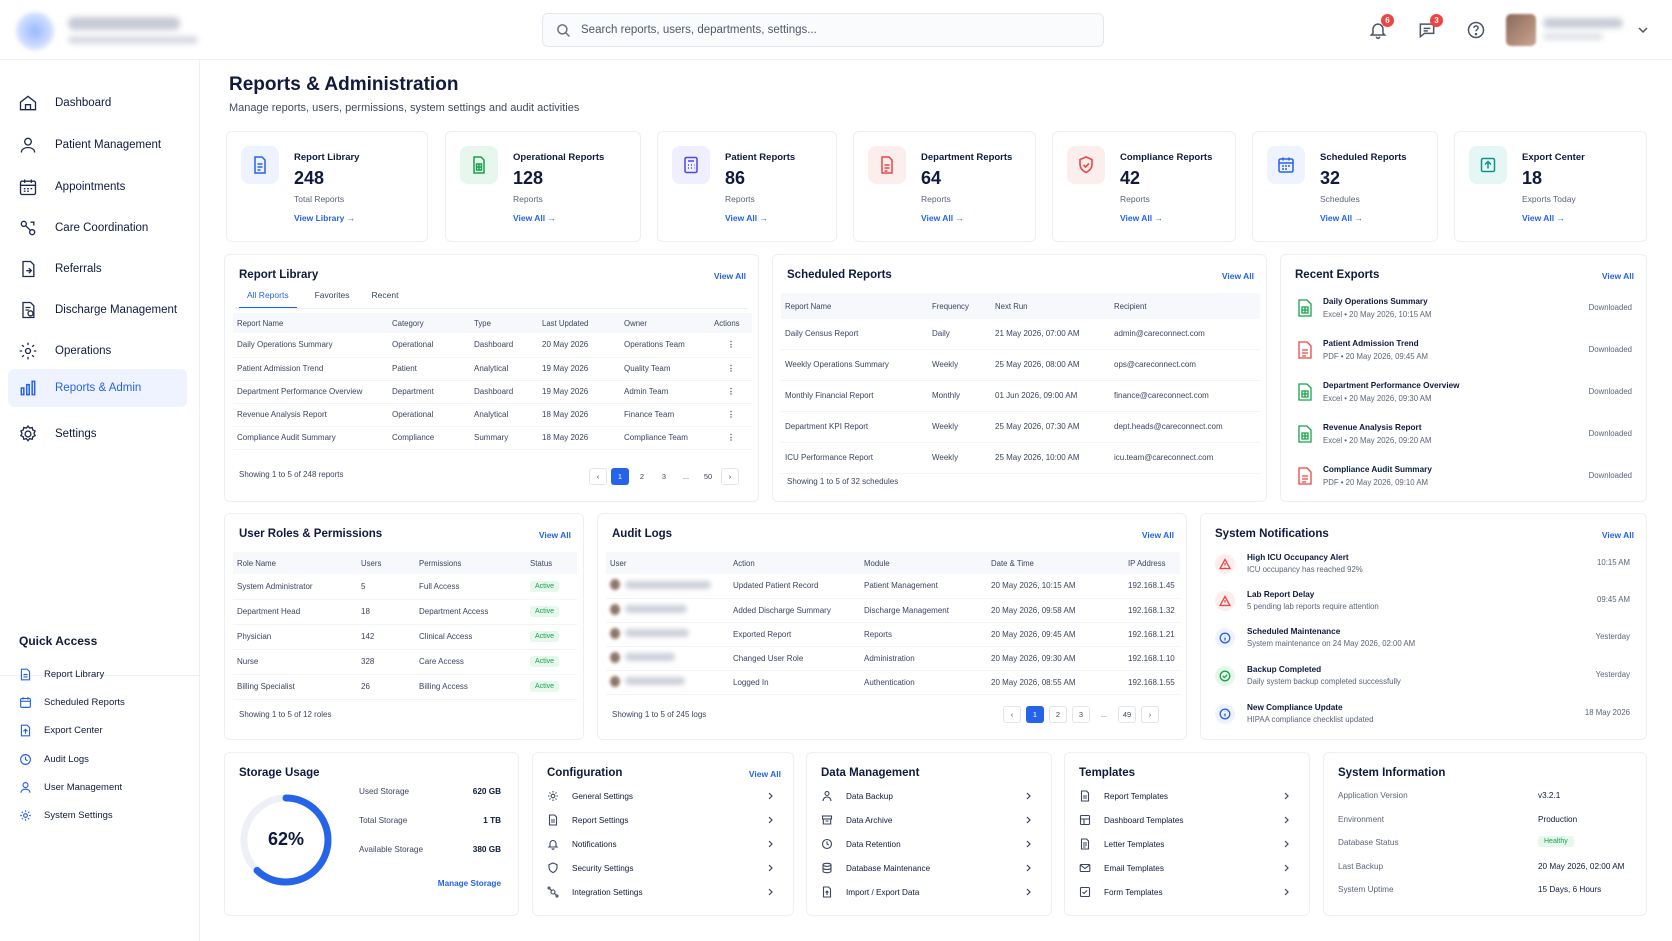  What do you see at coordinates (1381, 27) in the screenshot?
I see `notifications-bell-icon: 6` at bounding box center [1381, 27].